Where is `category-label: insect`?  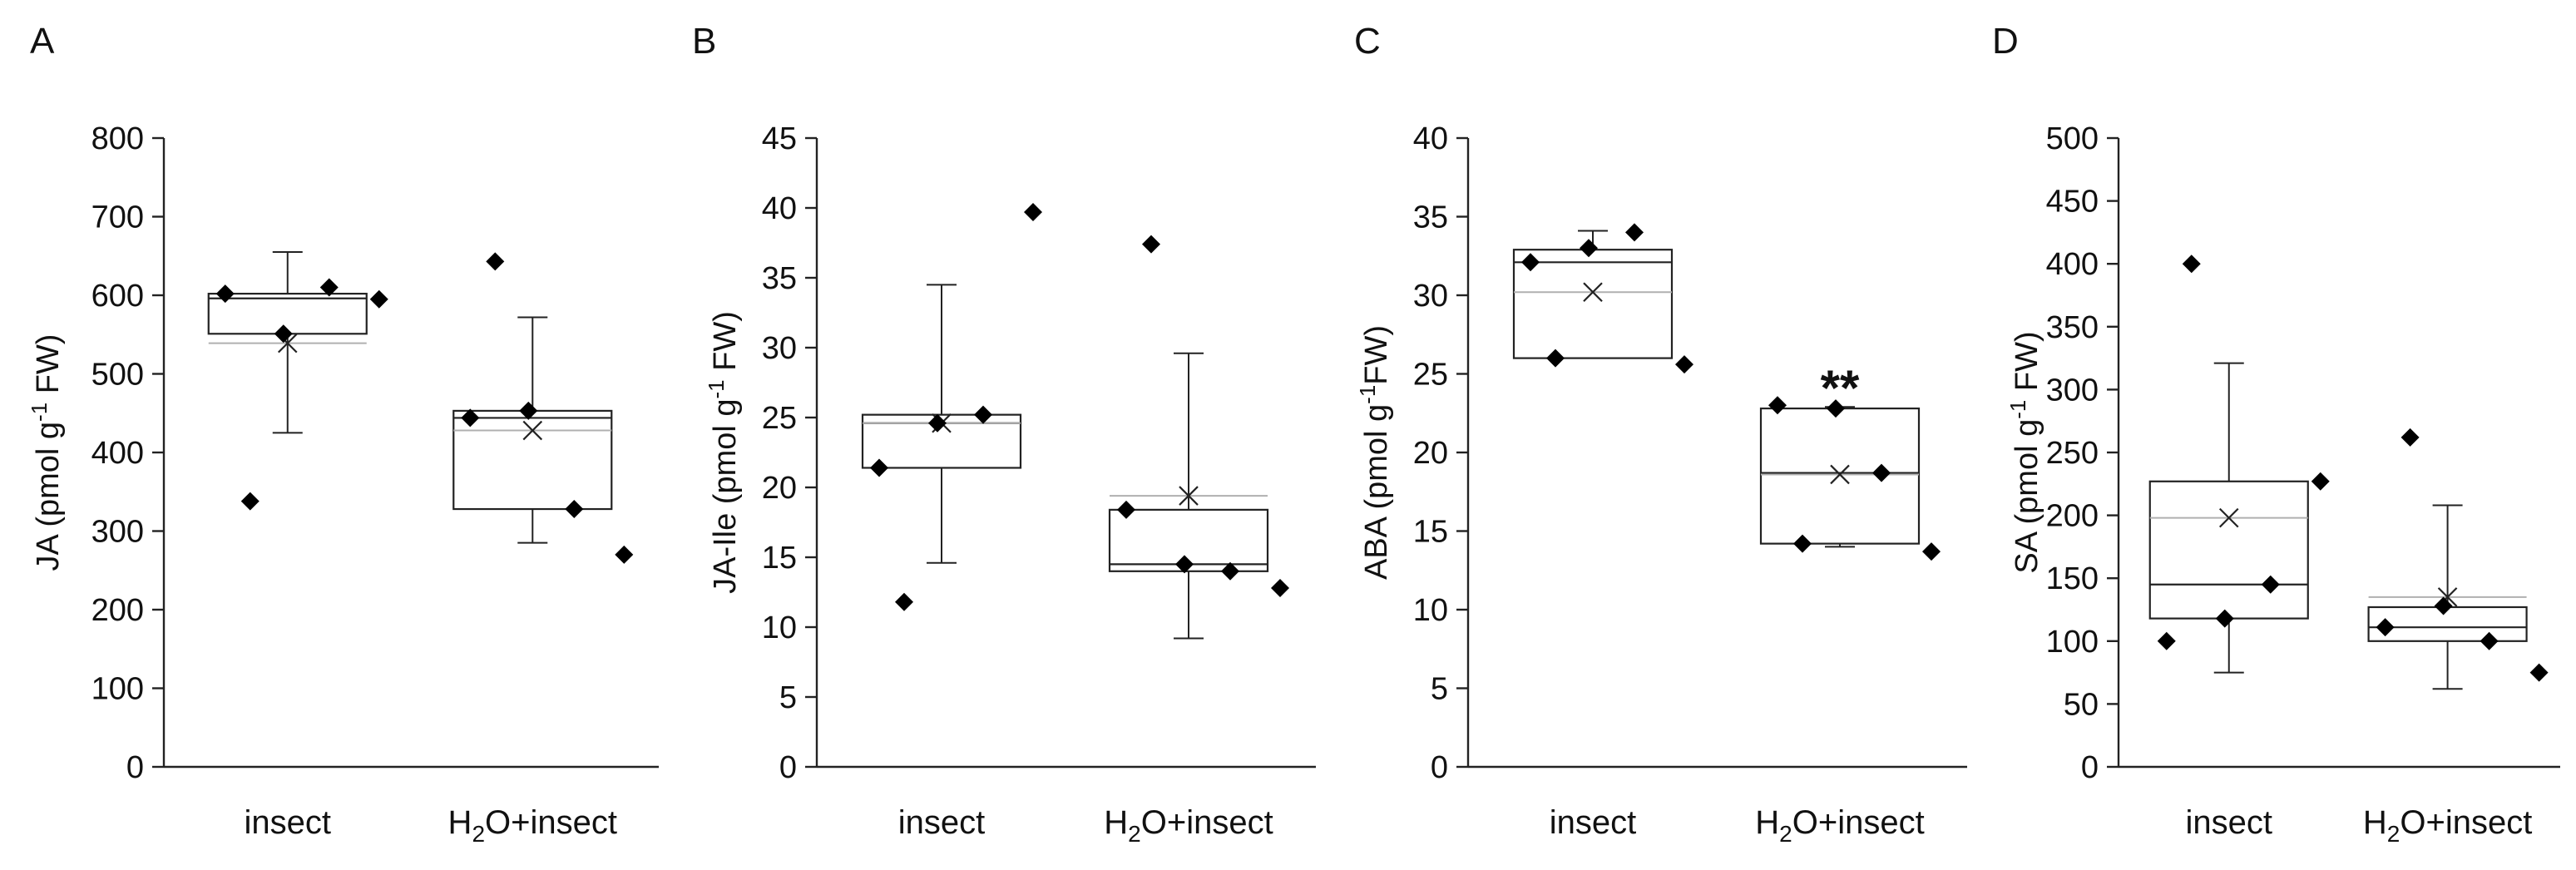 category-label: insect is located at coordinates (2229, 823).